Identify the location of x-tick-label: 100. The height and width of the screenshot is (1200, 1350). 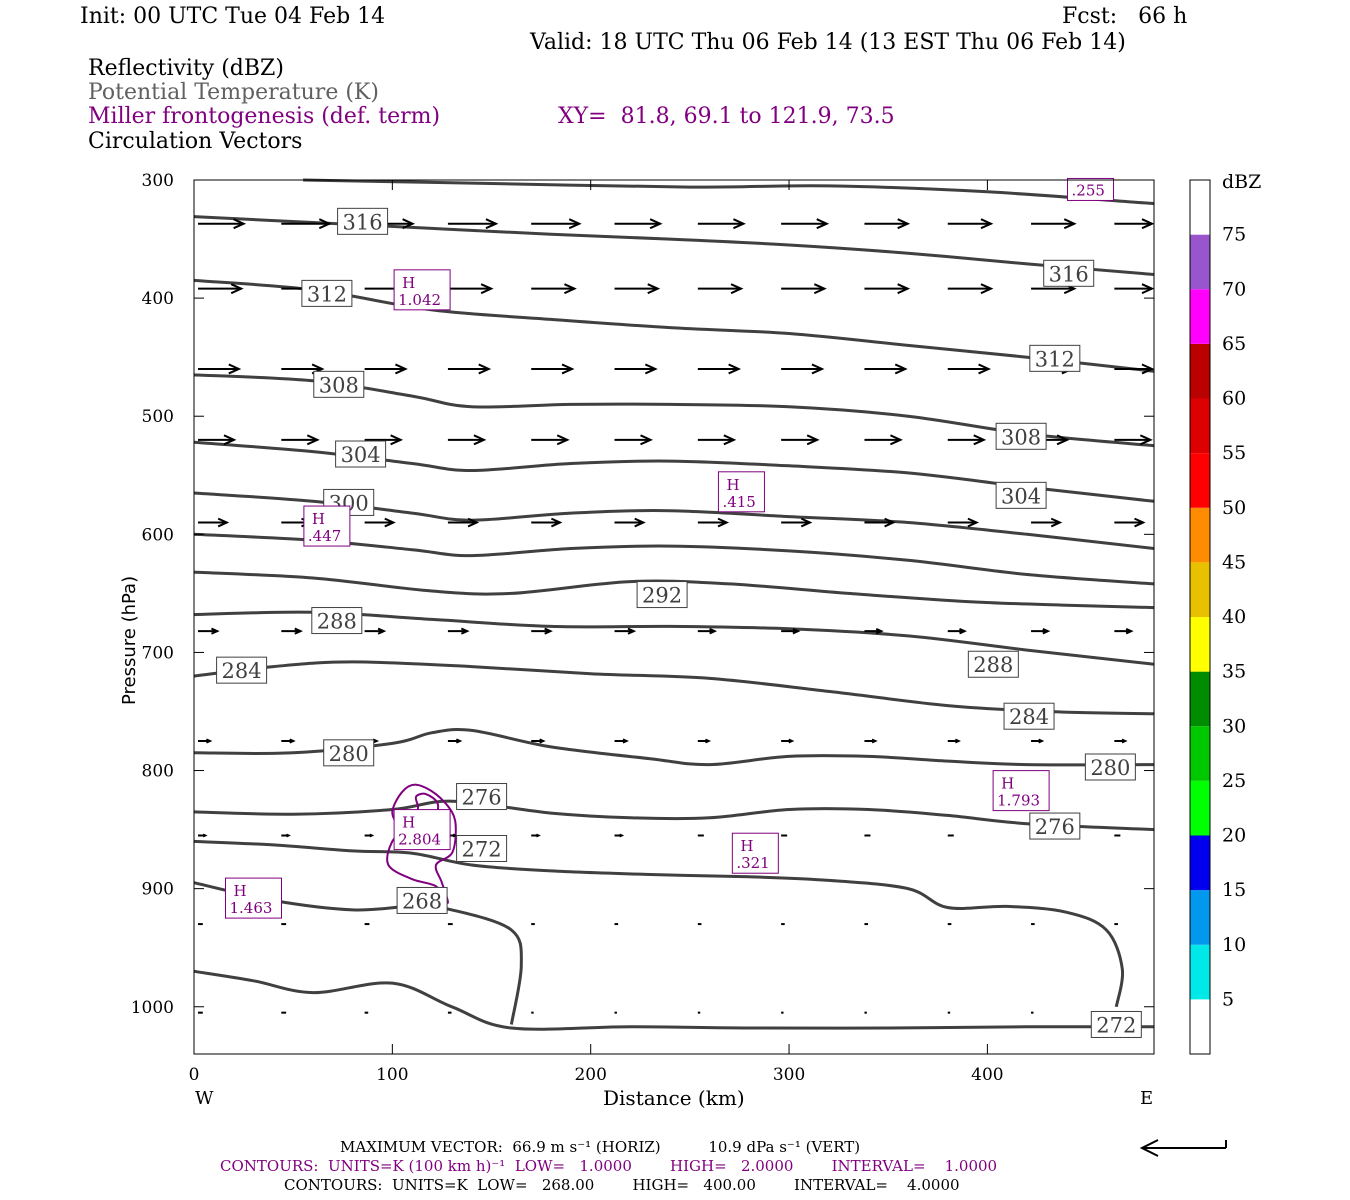
(392, 1075).